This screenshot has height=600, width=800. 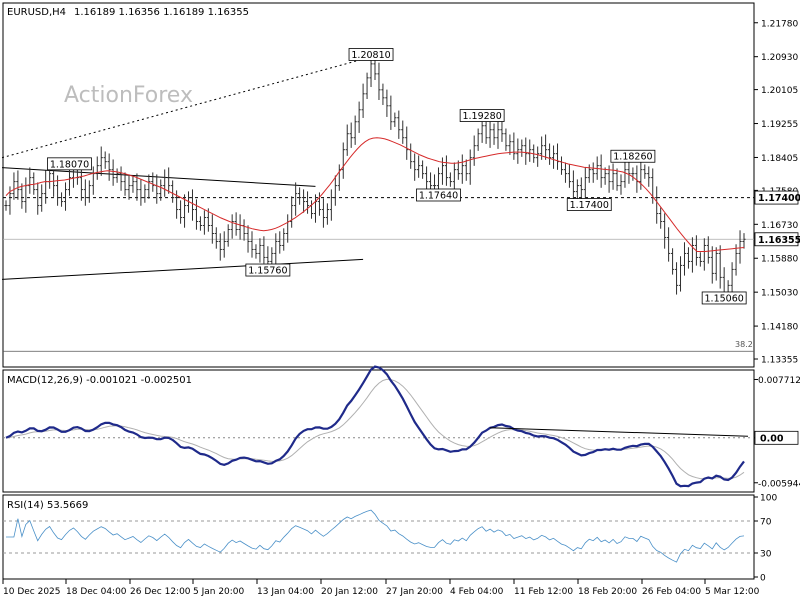 What do you see at coordinates (779, 361) in the screenshot?
I see `price-tick-label: 1.13355` at bounding box center [779, 361].